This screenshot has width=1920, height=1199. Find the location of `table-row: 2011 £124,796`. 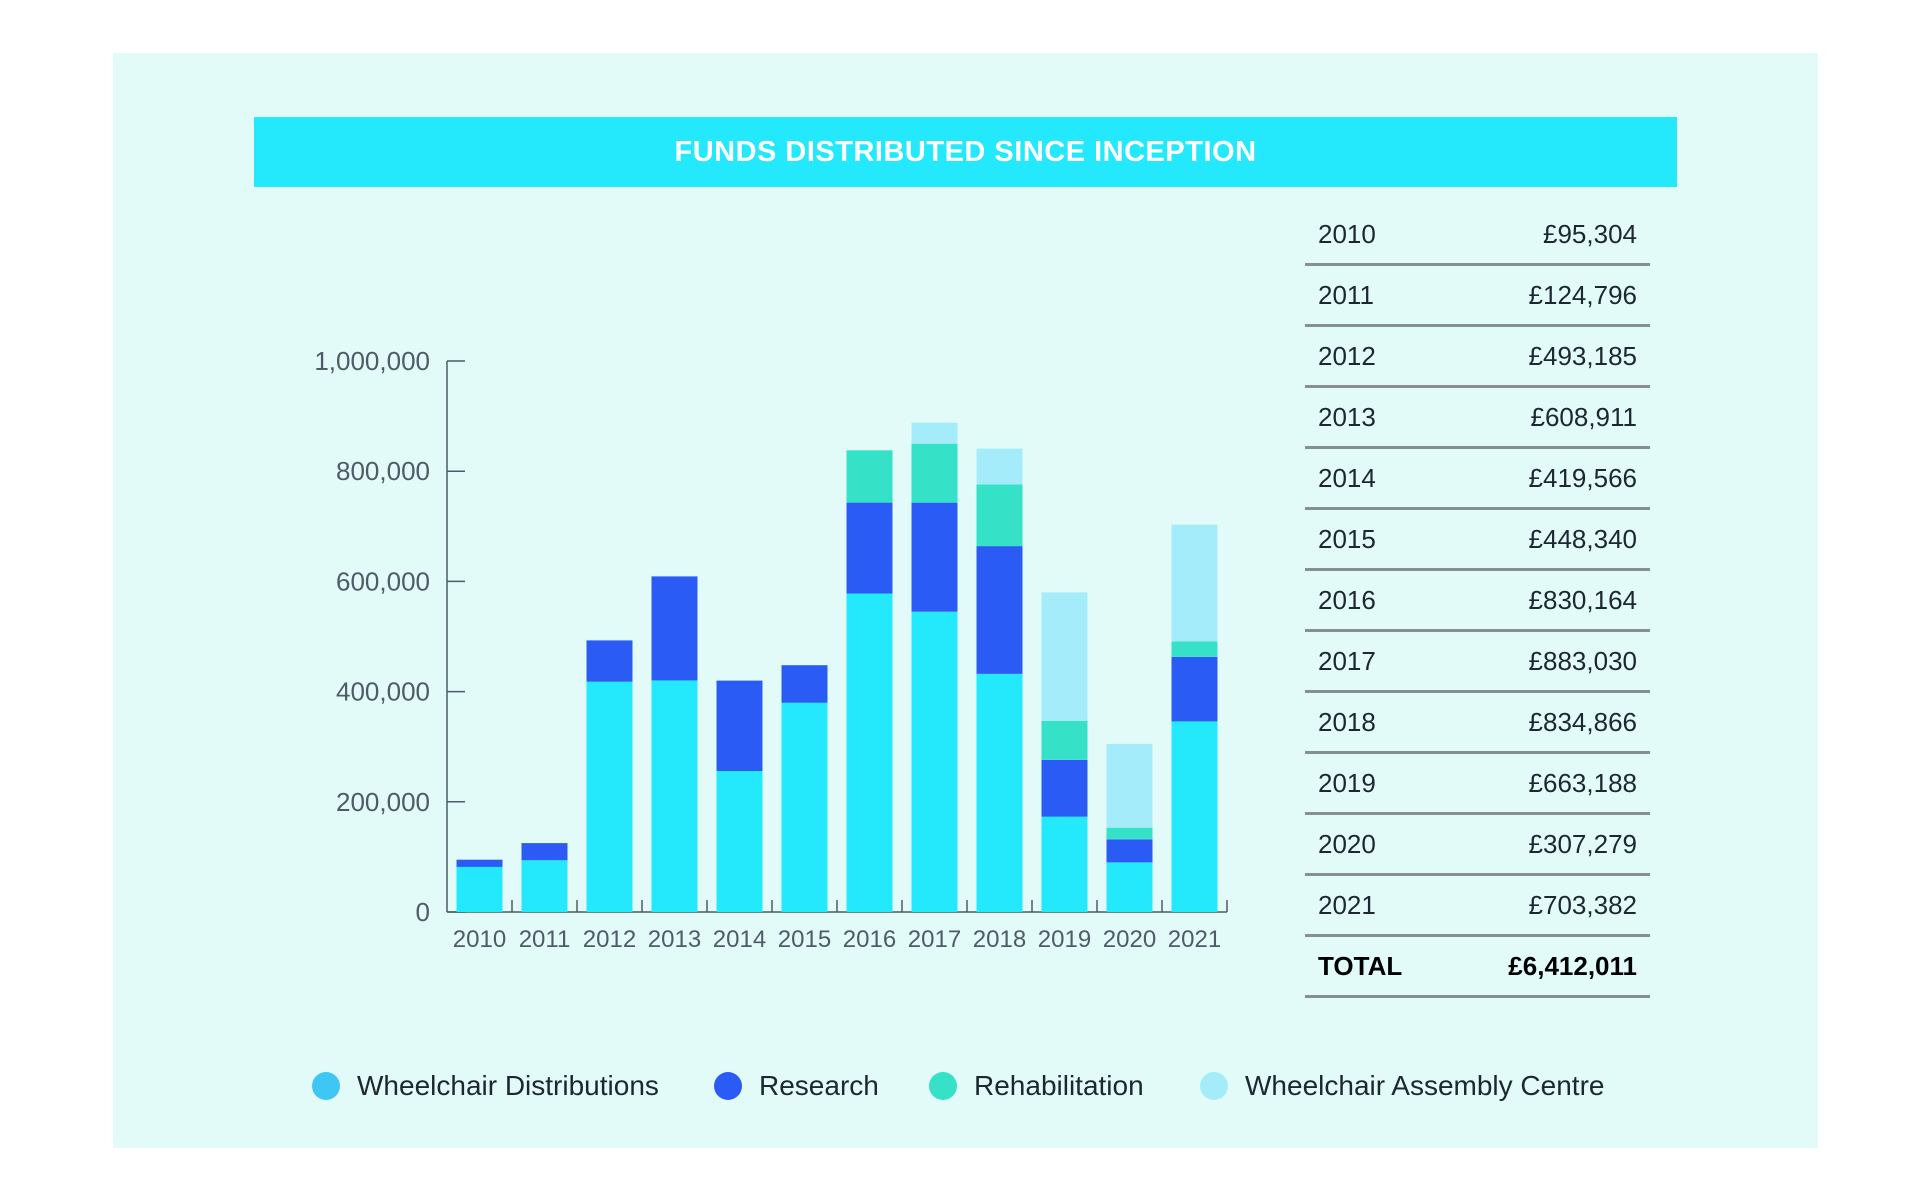

table-row: 2011 £124,796 is located at coordinates (1477, 295).